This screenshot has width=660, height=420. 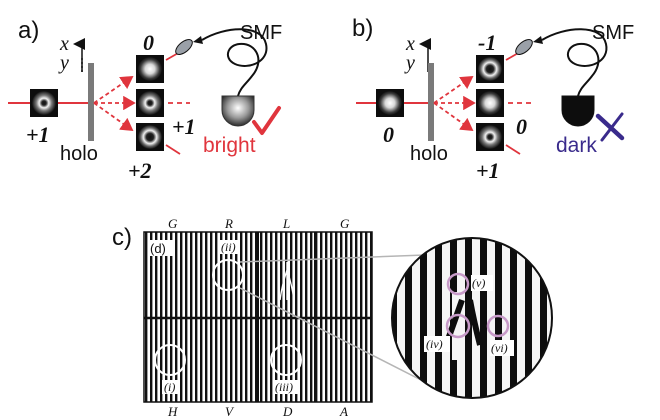 I want to click on panel-a-lens, so click(x=184, y=47).